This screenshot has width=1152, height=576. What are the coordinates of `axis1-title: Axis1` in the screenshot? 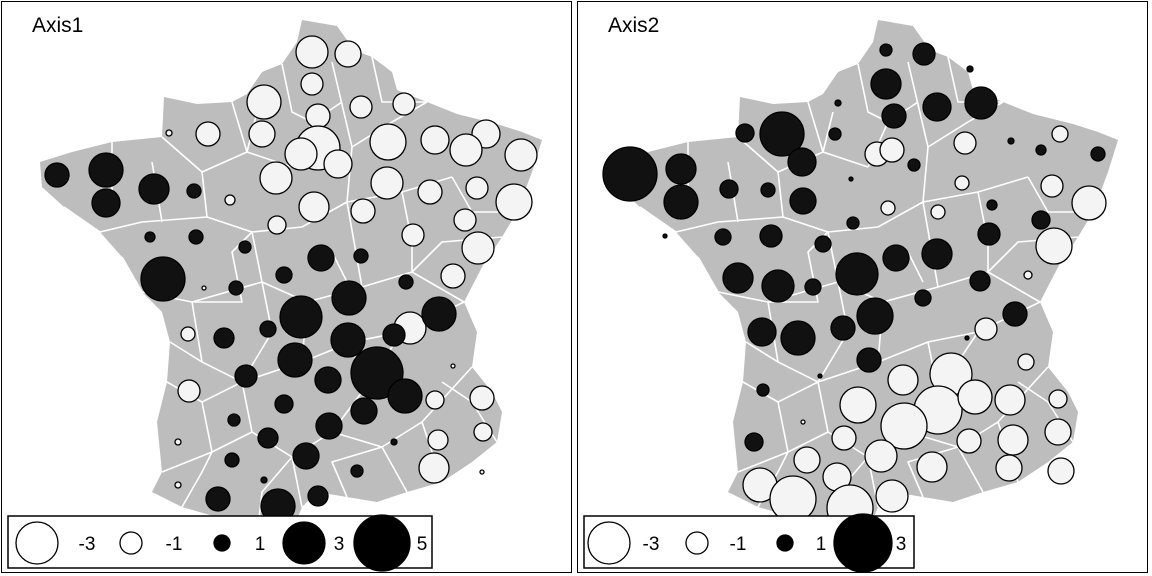 It's located at (58, 25).